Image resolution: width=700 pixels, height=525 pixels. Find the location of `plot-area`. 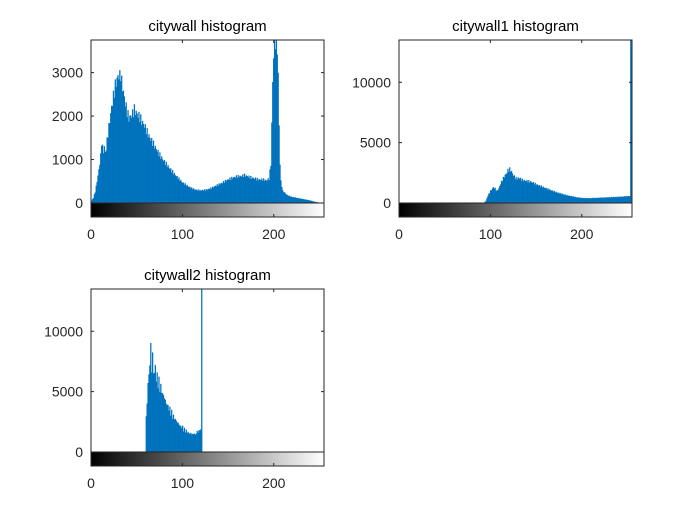

plot-area is located at coordinates (207, 377).